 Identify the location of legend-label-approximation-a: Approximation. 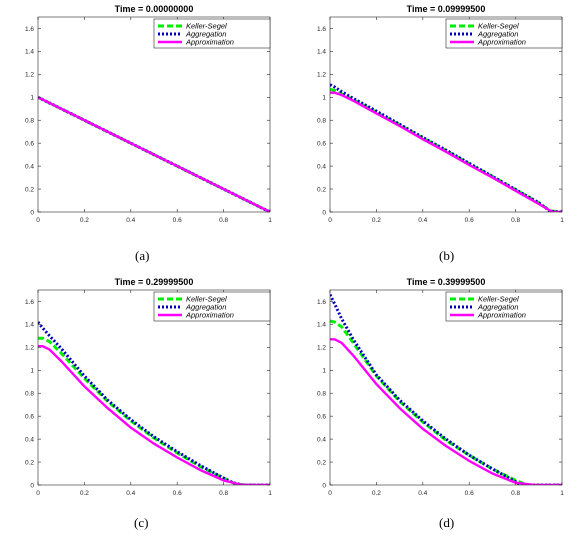
(209, 42).